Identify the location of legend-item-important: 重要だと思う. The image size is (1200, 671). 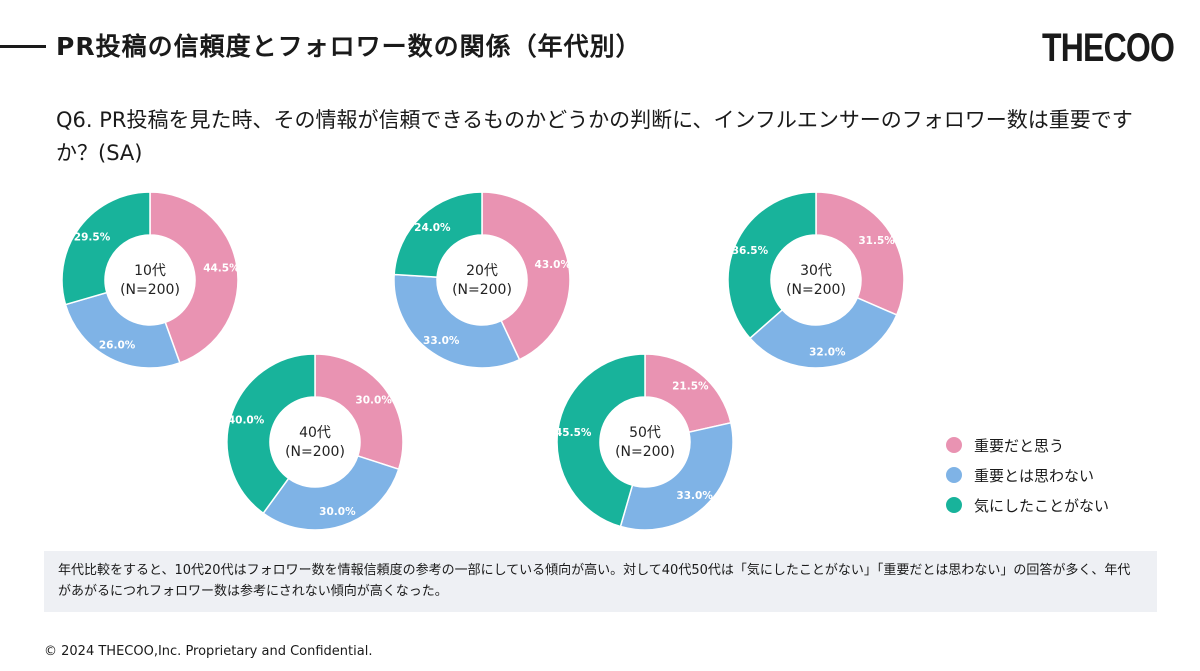
(1027, 445).